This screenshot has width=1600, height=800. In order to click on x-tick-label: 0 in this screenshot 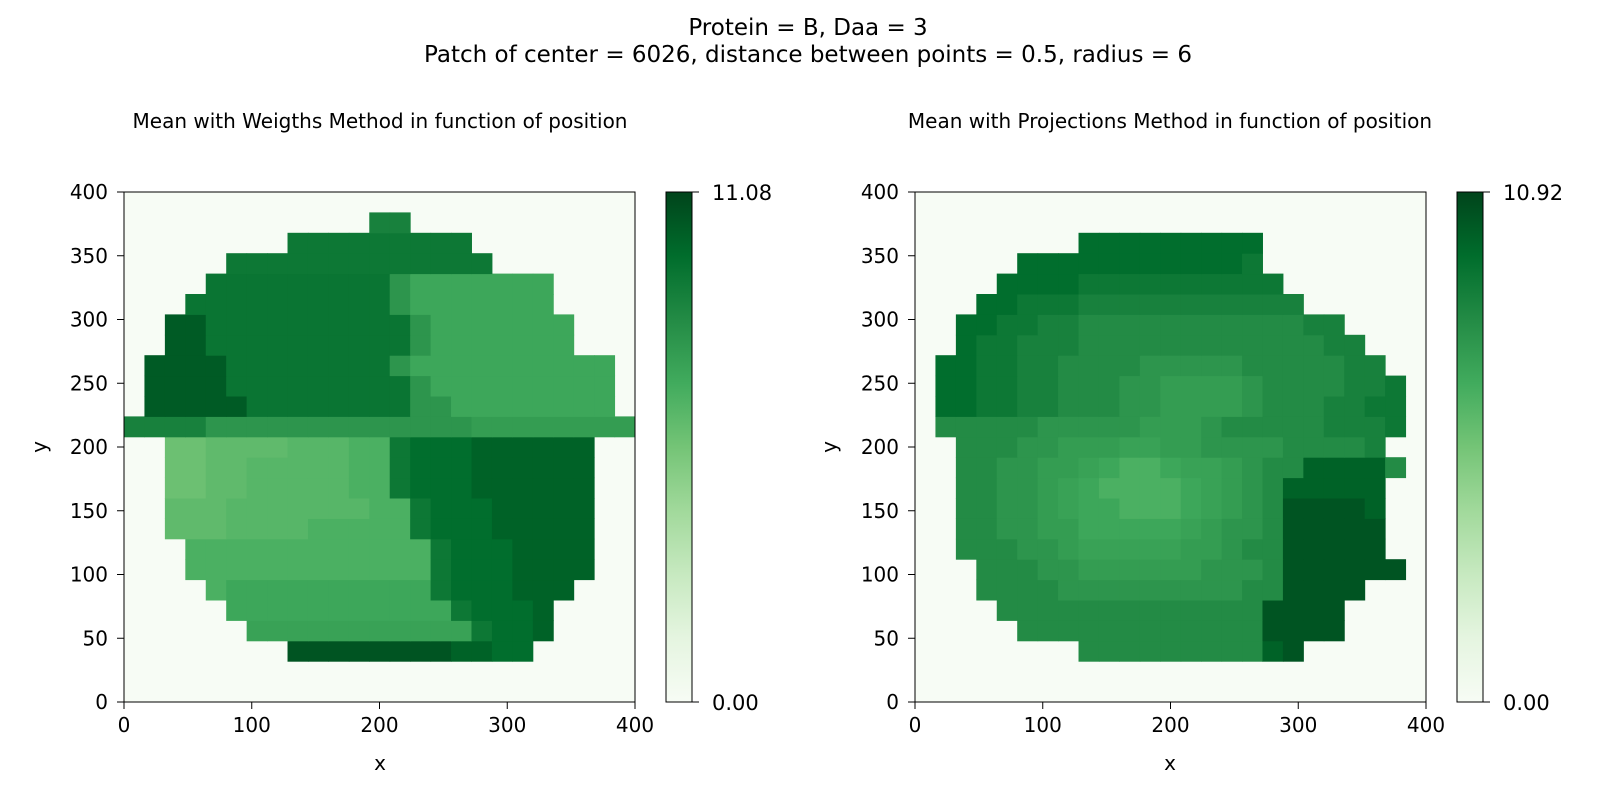, I will do `click(915, 725)`.